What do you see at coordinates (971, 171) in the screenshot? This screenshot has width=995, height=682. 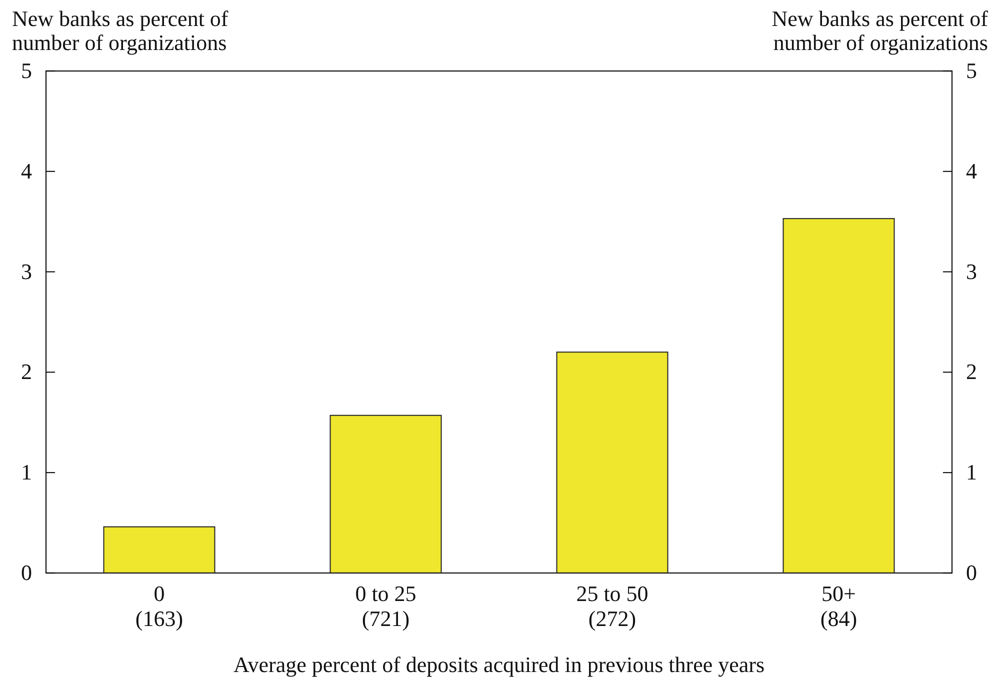 I see `y2-tick-label: 4` at bounding box center [971, 171].